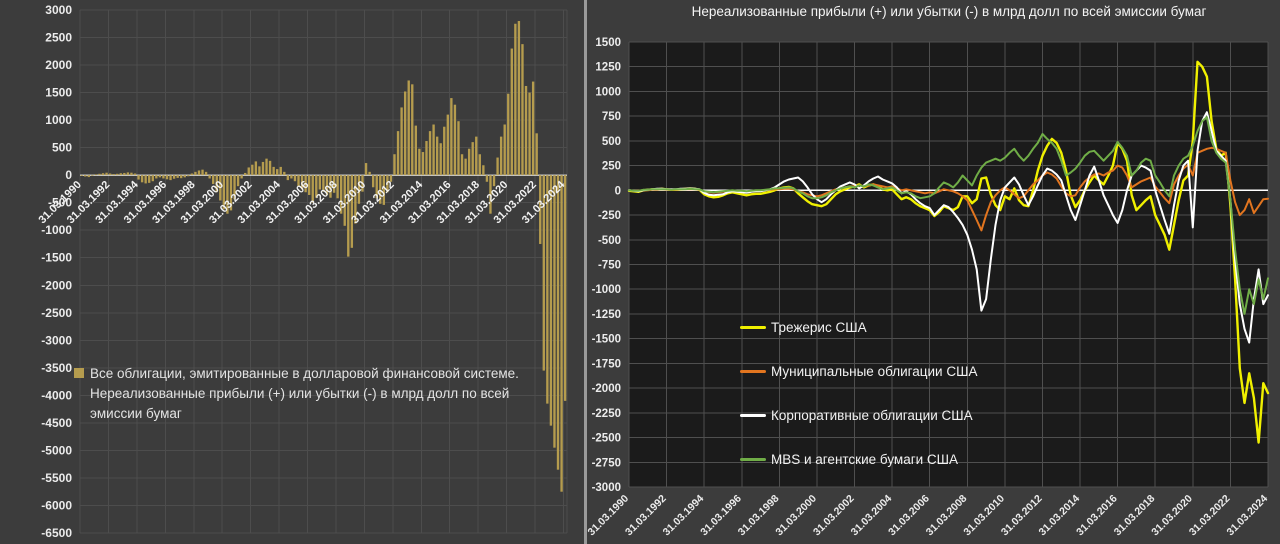 This screenshot has height=544, width=1280. Describe the element at coordinates (58, 10) in the screenshot. I see `y-axis-tick-label: 3000` at that location.